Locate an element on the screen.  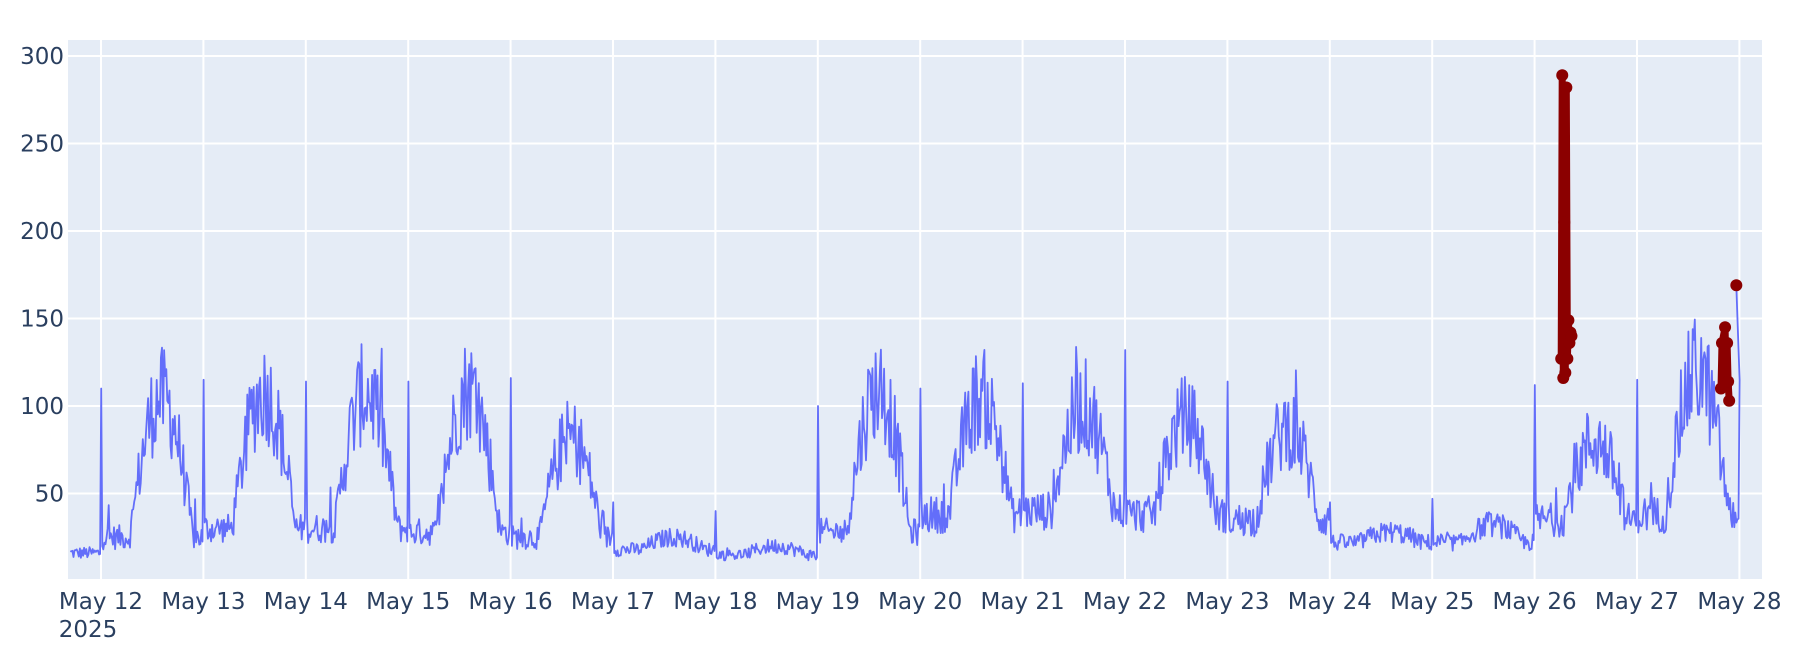
x-tick-label: May 25 is located at coordinates (1432, 602).